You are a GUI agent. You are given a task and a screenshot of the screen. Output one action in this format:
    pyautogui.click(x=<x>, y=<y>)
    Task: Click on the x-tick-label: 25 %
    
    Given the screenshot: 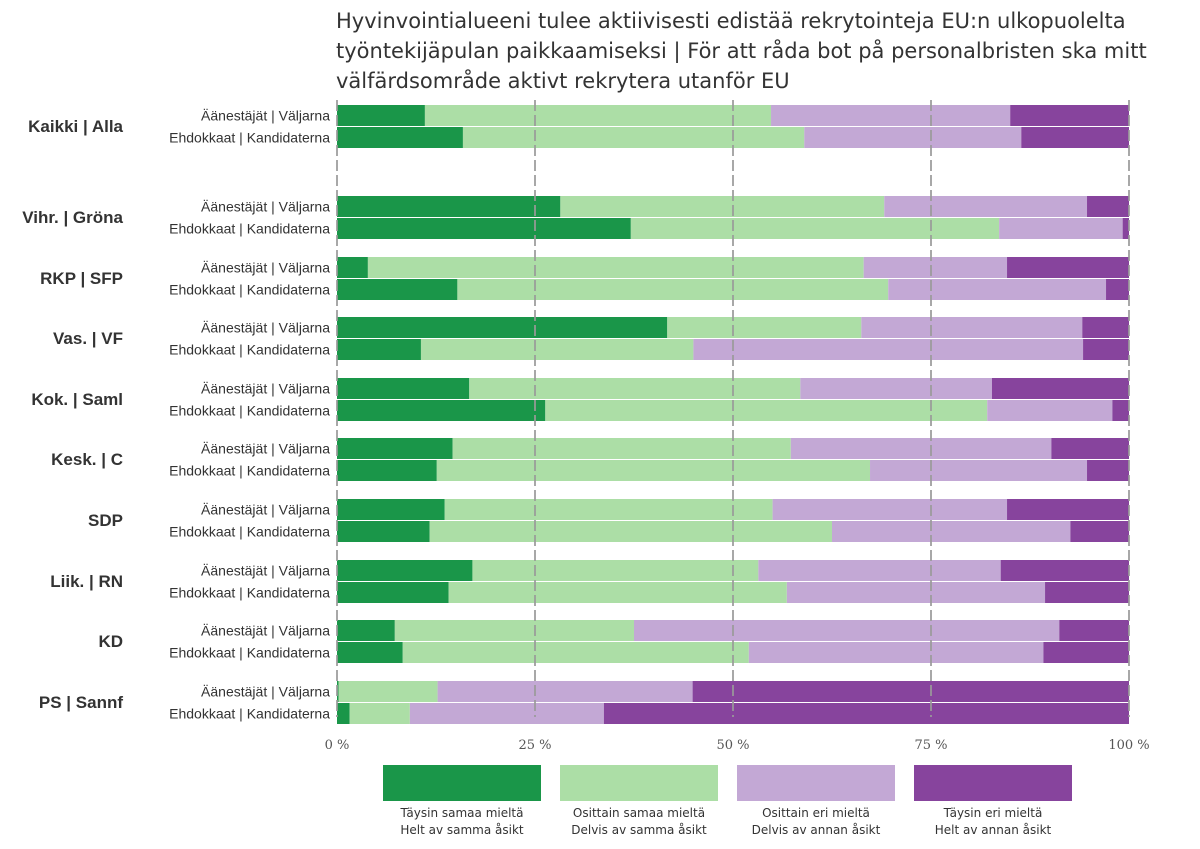 What is the action you would take?
    pyautogui.click(x=534, y=745)
    